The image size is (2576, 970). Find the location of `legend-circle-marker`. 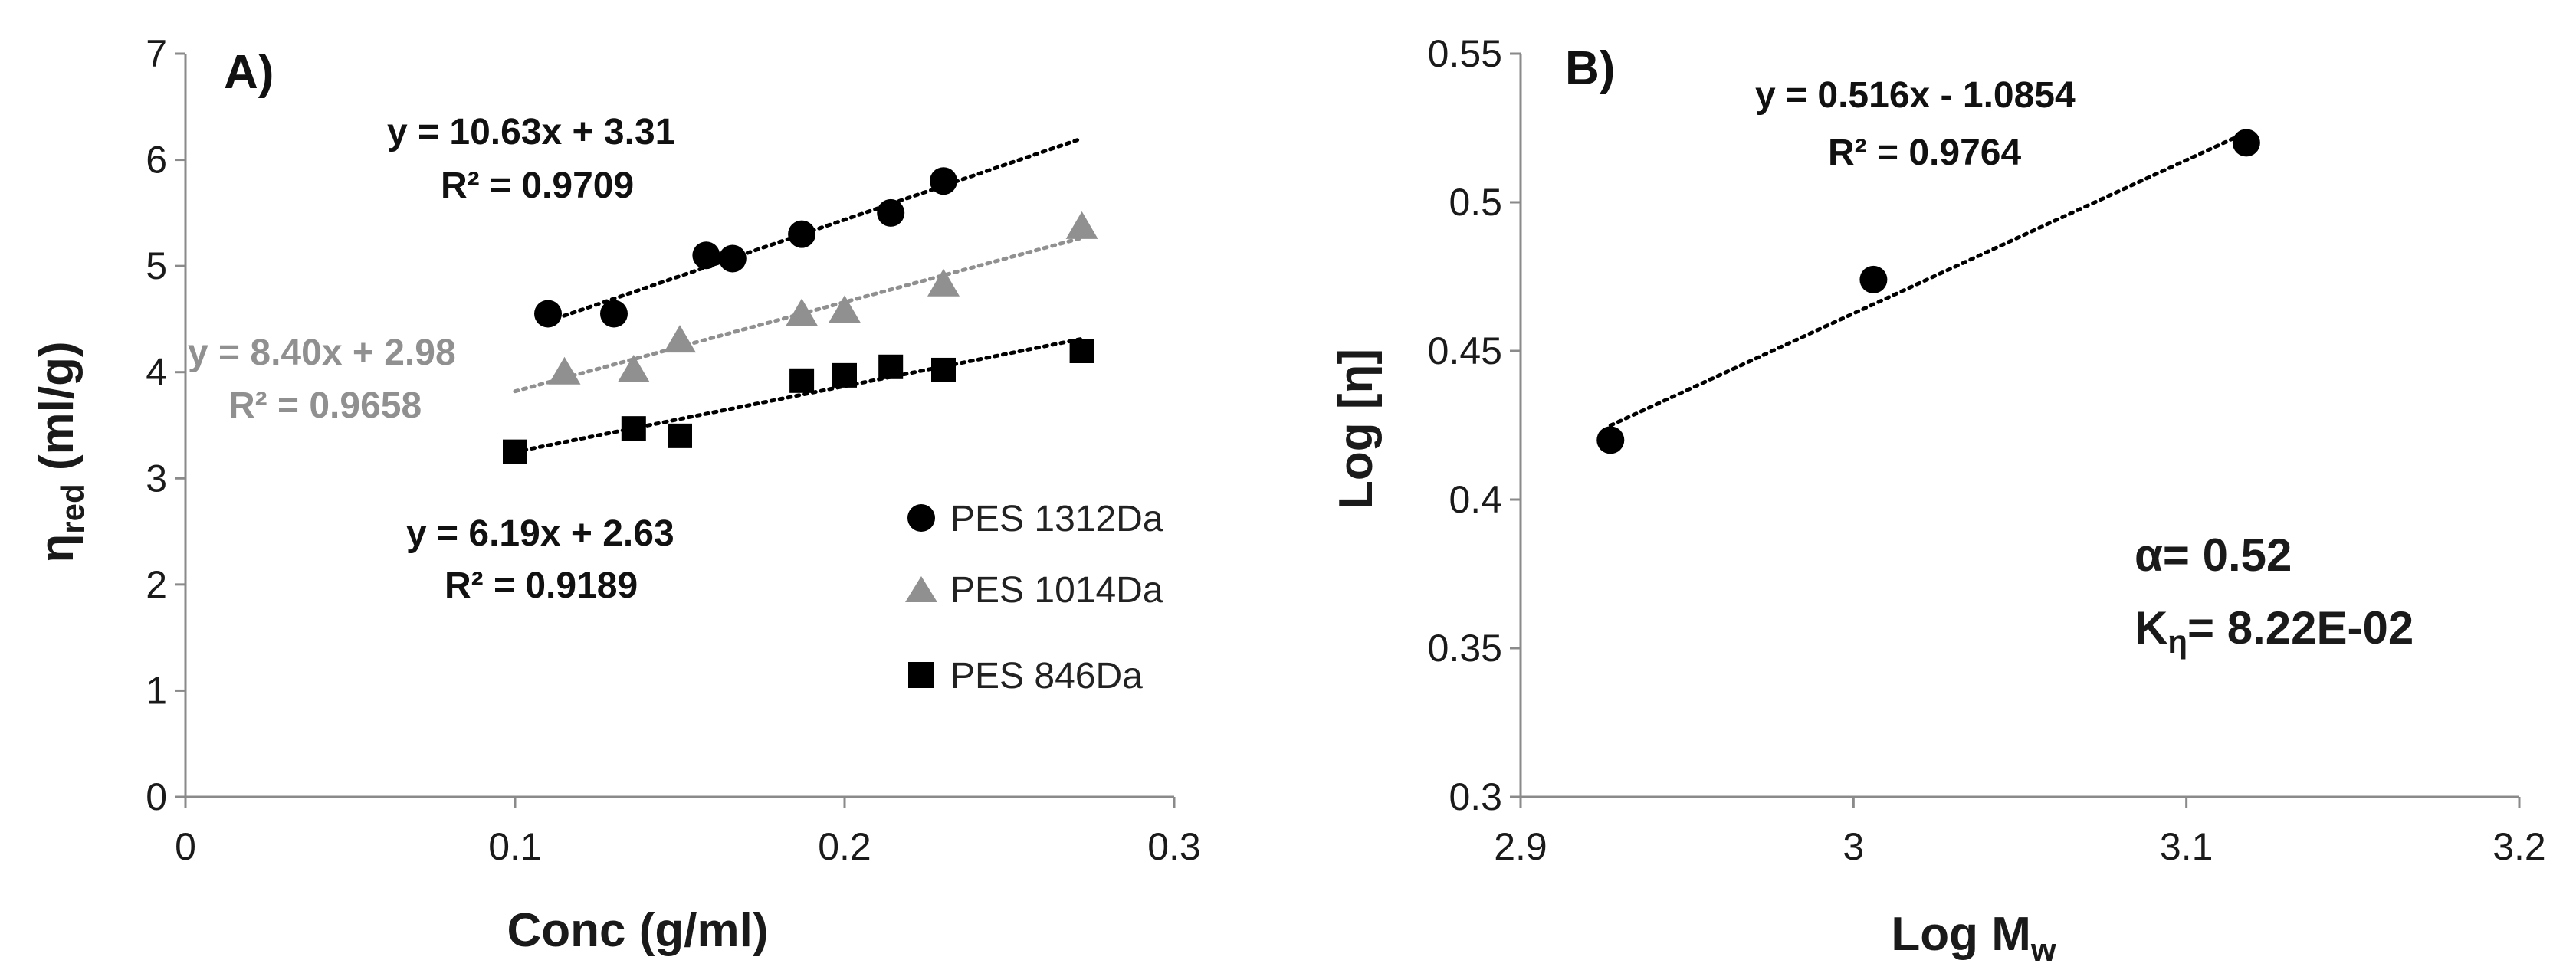

legend-circle-marker is located at coordinates (921, 518).